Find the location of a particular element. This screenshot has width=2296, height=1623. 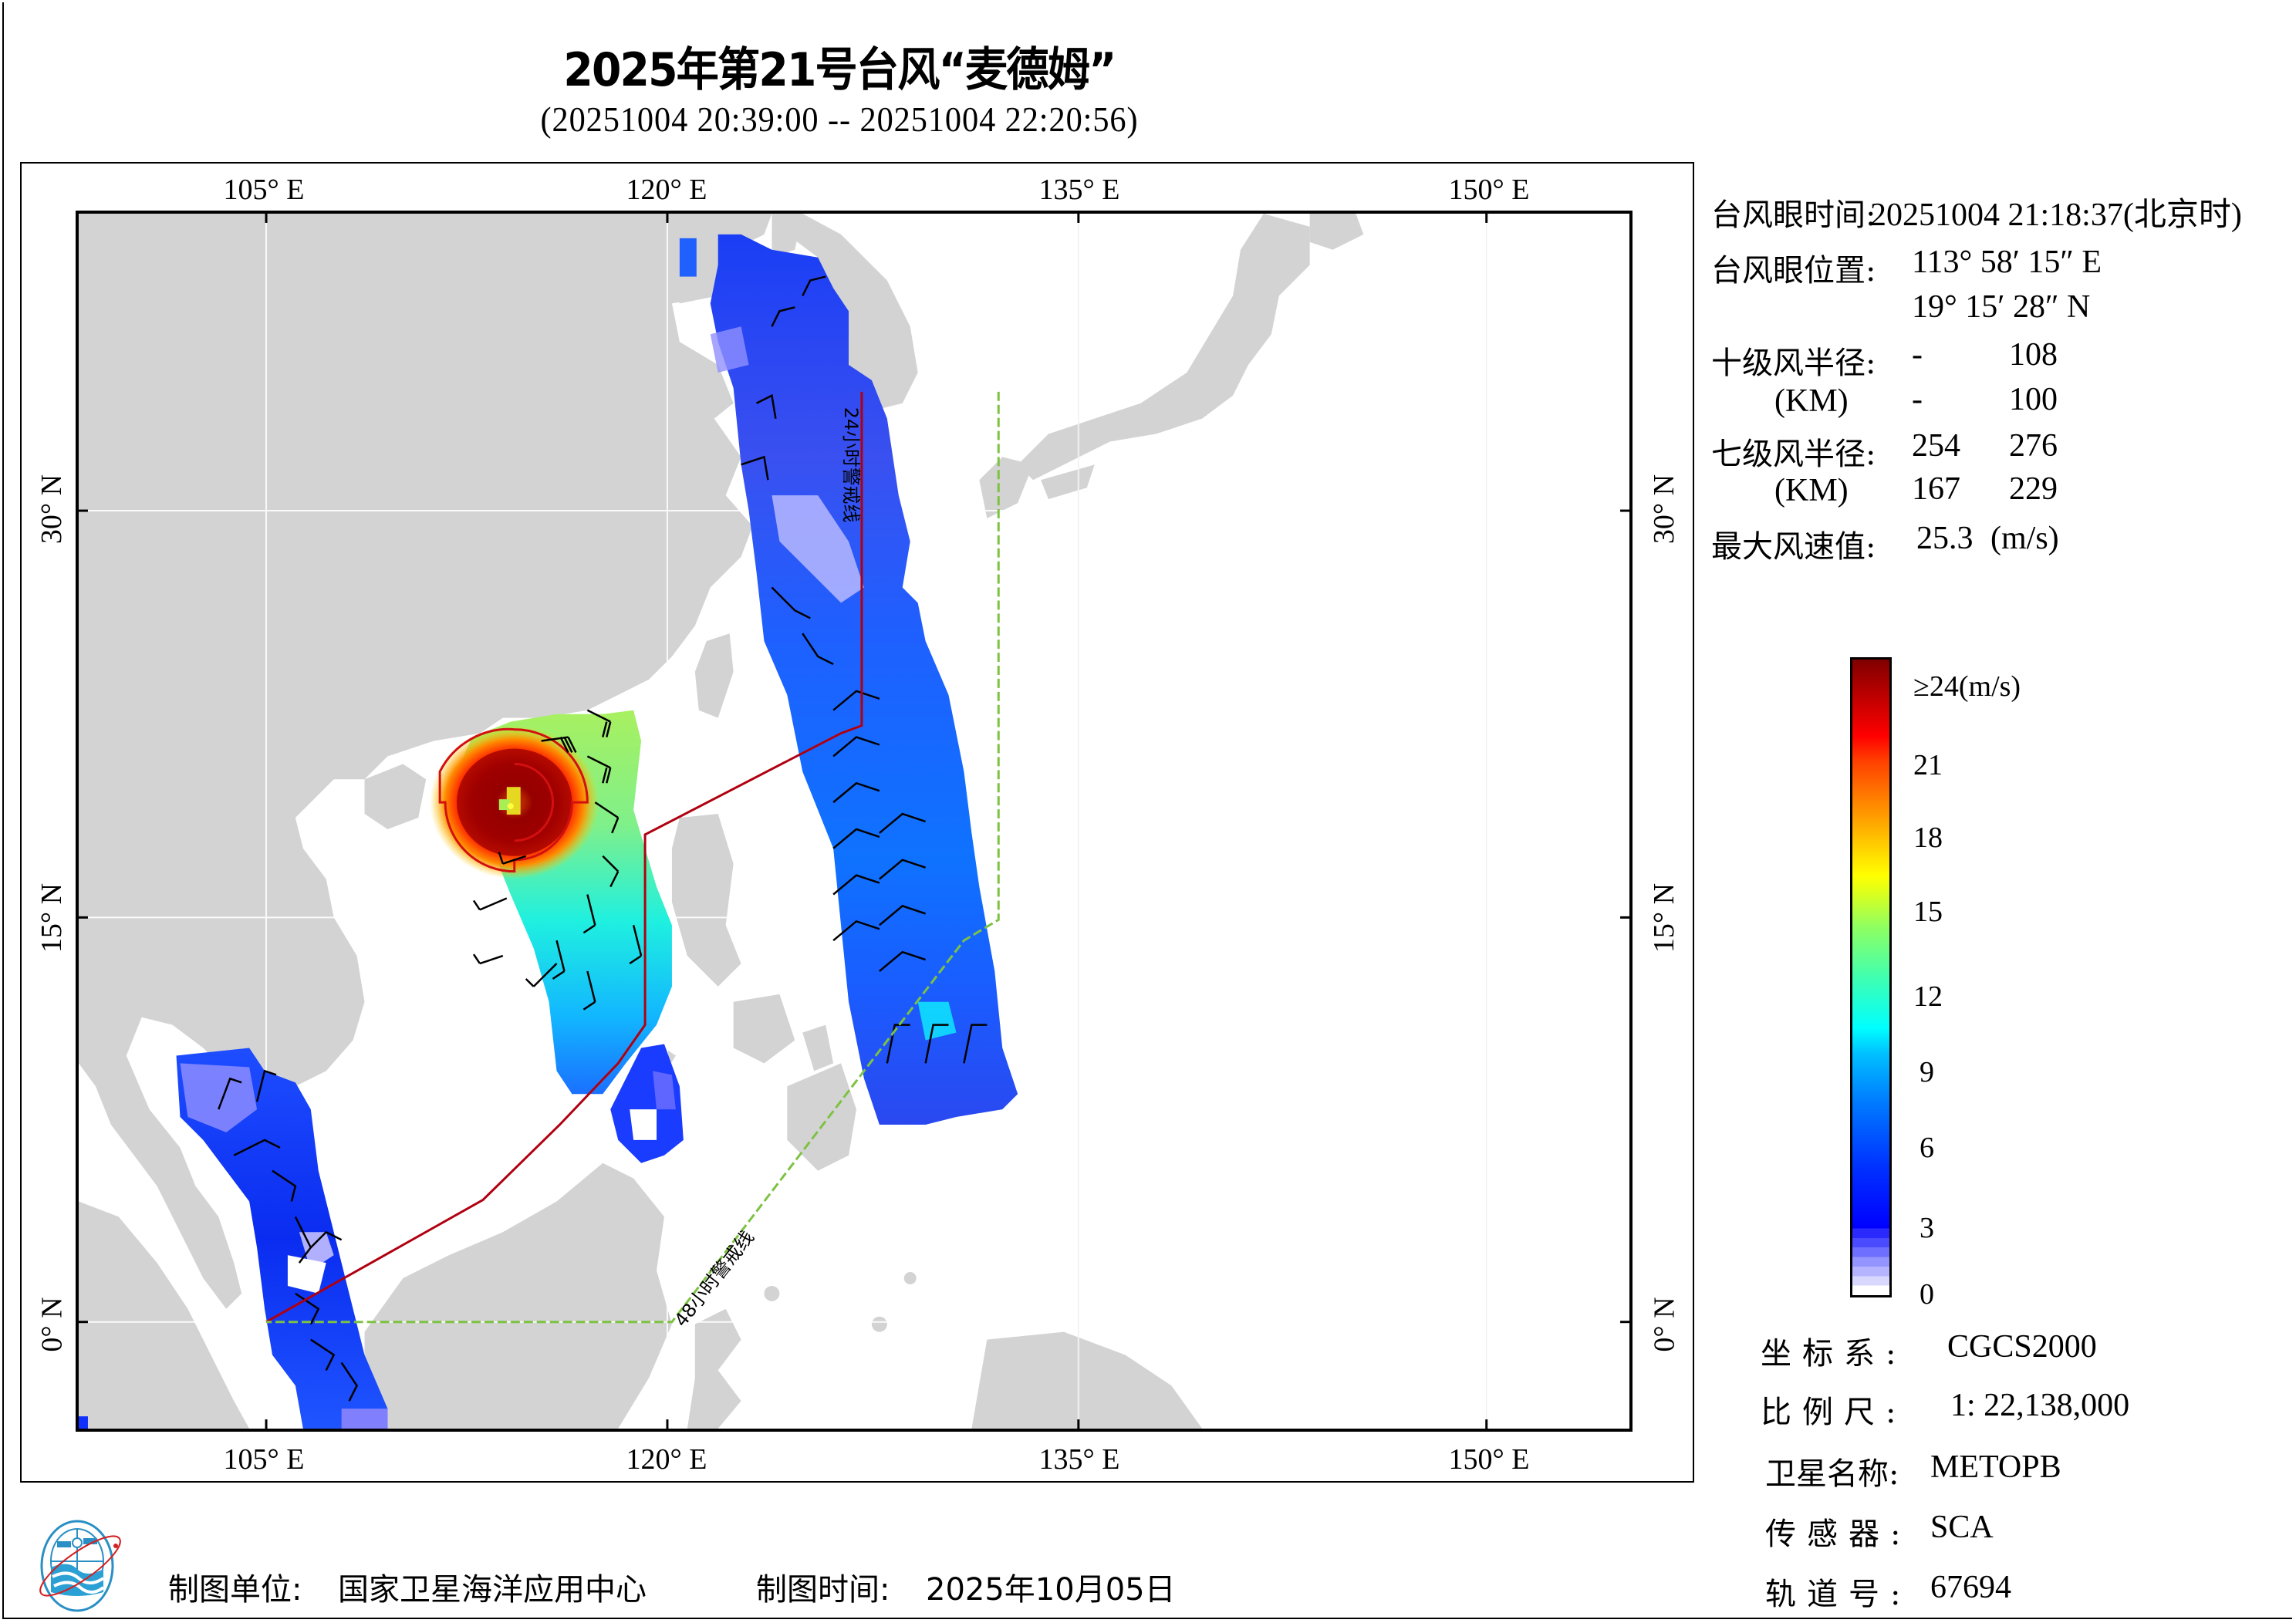

orbit-value: 67694 is located at coordinates (1970, 1587).